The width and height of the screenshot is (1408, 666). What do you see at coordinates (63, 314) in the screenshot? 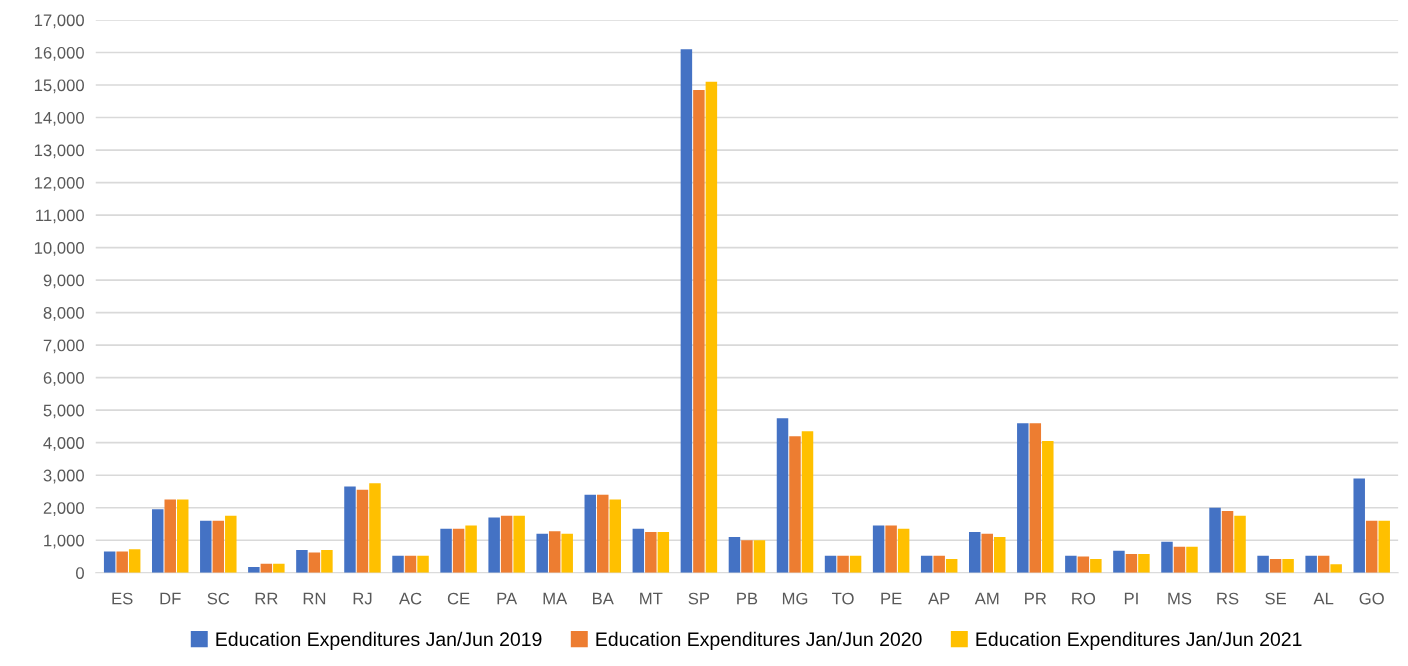
I see `y-tick-label: 8,000` at bounding box center [63, 314].